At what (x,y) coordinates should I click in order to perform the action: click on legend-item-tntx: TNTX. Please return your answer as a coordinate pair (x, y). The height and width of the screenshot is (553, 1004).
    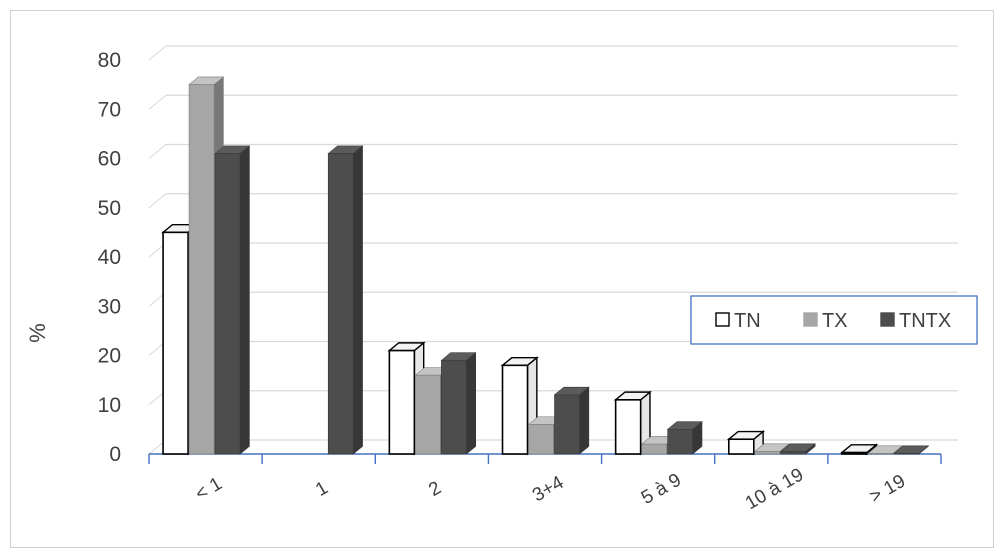
    Looking at the image, I should click on (915, 321).